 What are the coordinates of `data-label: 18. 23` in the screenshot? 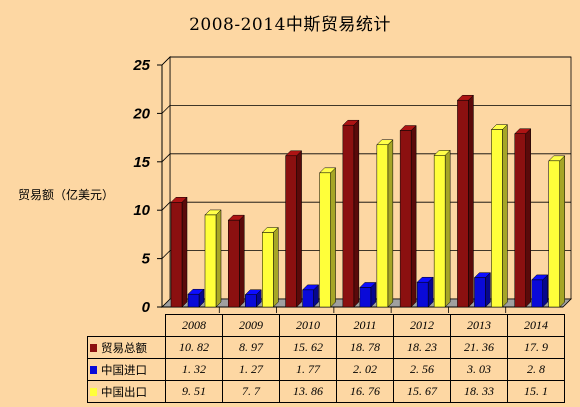 It's located at (422, 347).